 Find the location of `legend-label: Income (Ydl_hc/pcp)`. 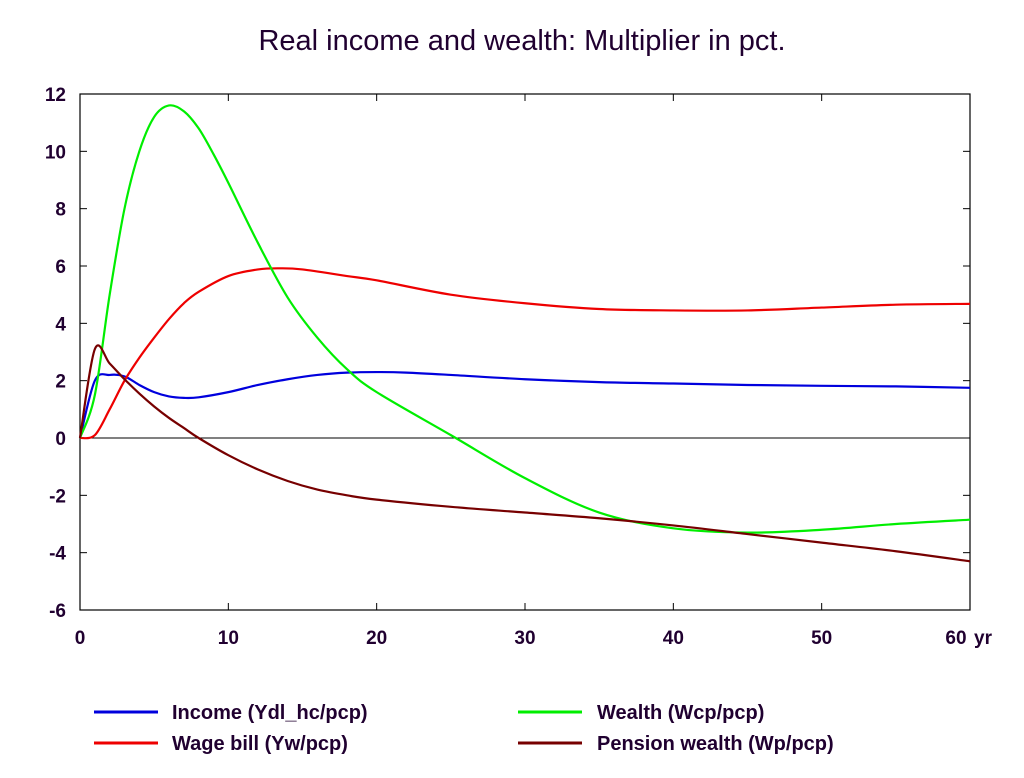

legend-label: Income (Ydl_hc/pcp) is located at coordinates (270, 713).